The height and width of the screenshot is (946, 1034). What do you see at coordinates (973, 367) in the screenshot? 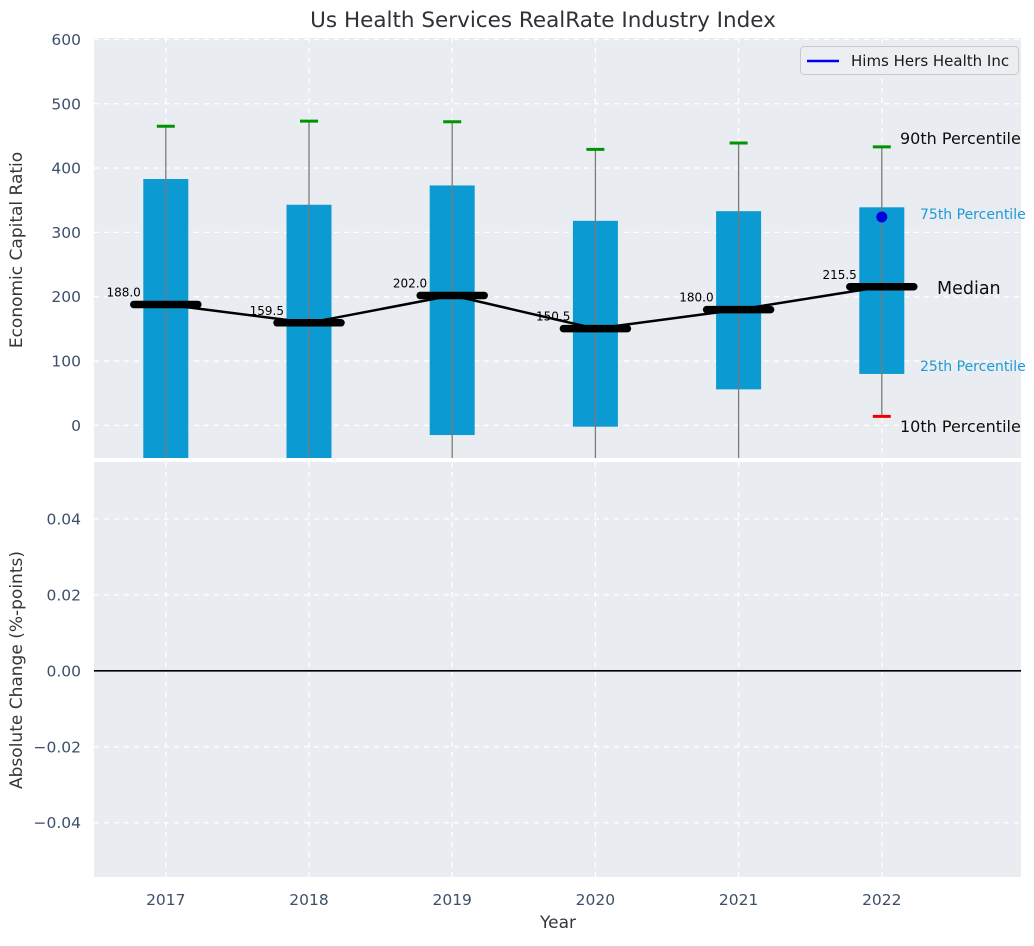
I see `annotation-25th-percentile: 25th Percentile` at bounding box center [973, 367].